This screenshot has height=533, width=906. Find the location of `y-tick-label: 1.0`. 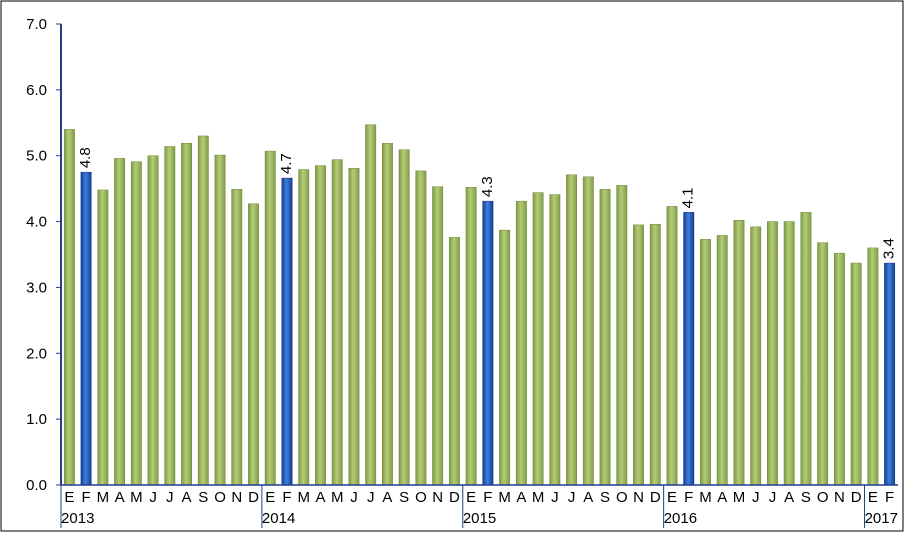

y-tick-label: 1.0 is located at coordinates (36, 419).